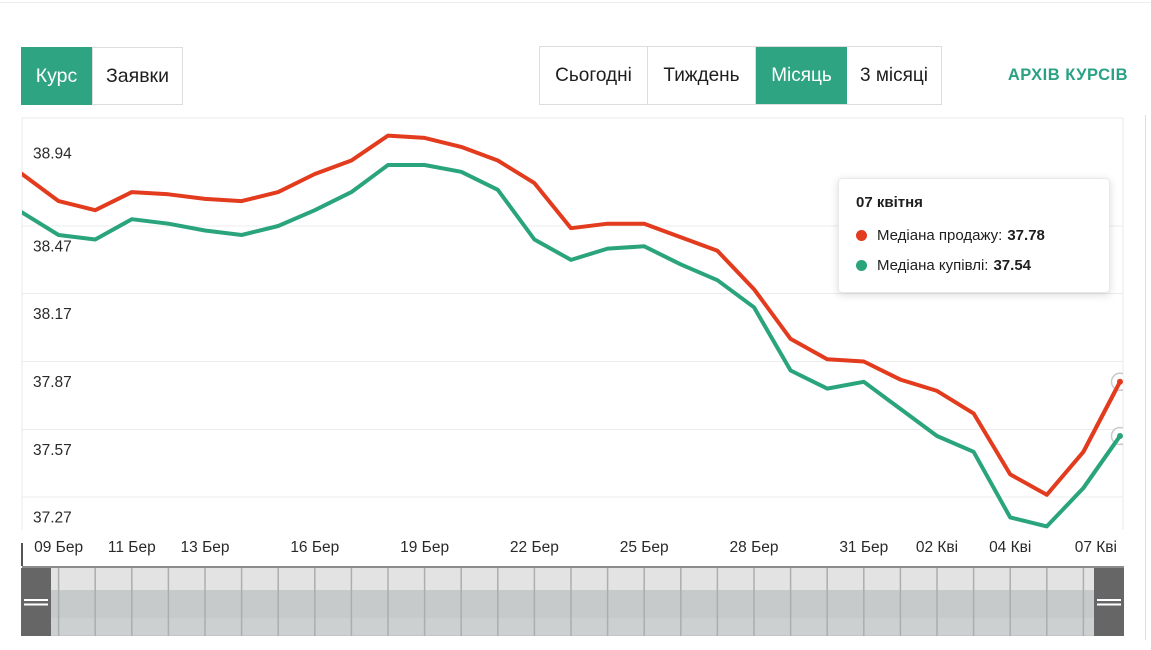 This screenshot has width=1151, height=650. What do you see at coordinates (933, 265) in the screenshot?
I see `tooltip-buy-label: Медіана купівлі:` at bounding box center [933, 265].